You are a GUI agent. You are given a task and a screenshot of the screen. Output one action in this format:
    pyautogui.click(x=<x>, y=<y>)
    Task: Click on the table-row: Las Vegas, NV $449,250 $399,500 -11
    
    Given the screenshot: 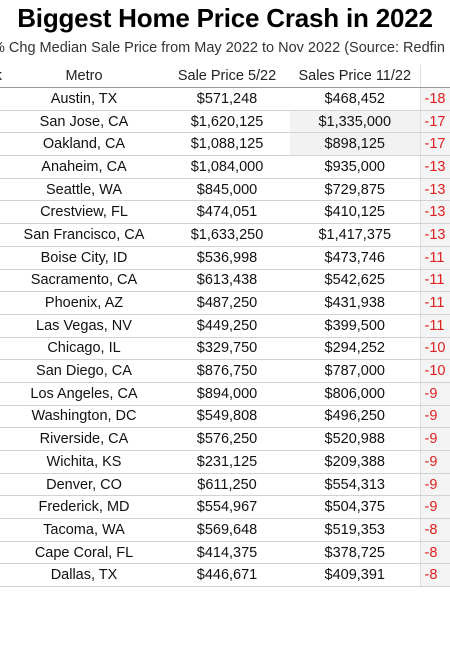 What is the action you would take?
    pyautogui.click(x=225, y=326)
    